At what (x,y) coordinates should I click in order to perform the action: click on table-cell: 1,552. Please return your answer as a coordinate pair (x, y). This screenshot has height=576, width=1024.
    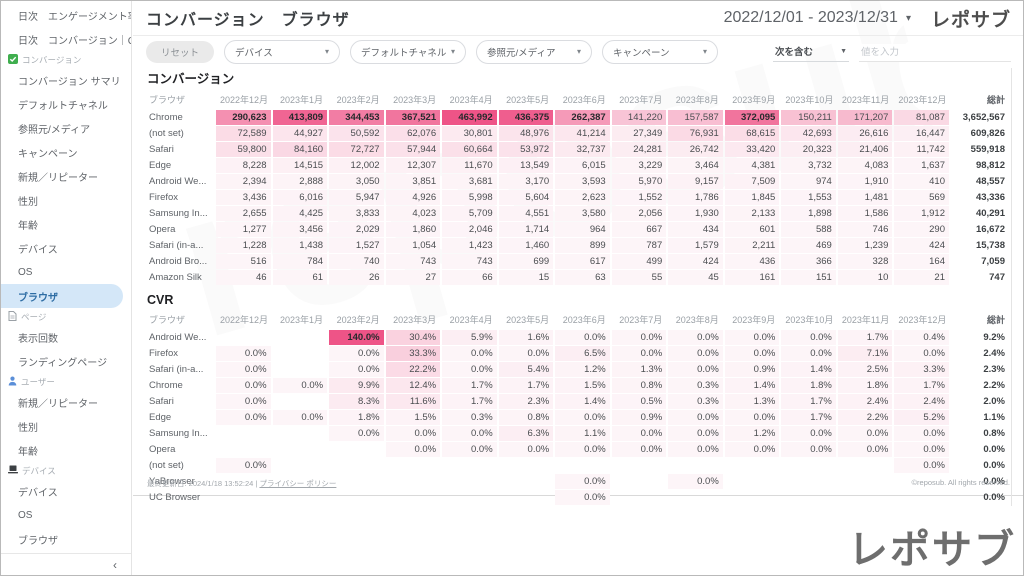
    Looking at the image, I should click on (639, 197).